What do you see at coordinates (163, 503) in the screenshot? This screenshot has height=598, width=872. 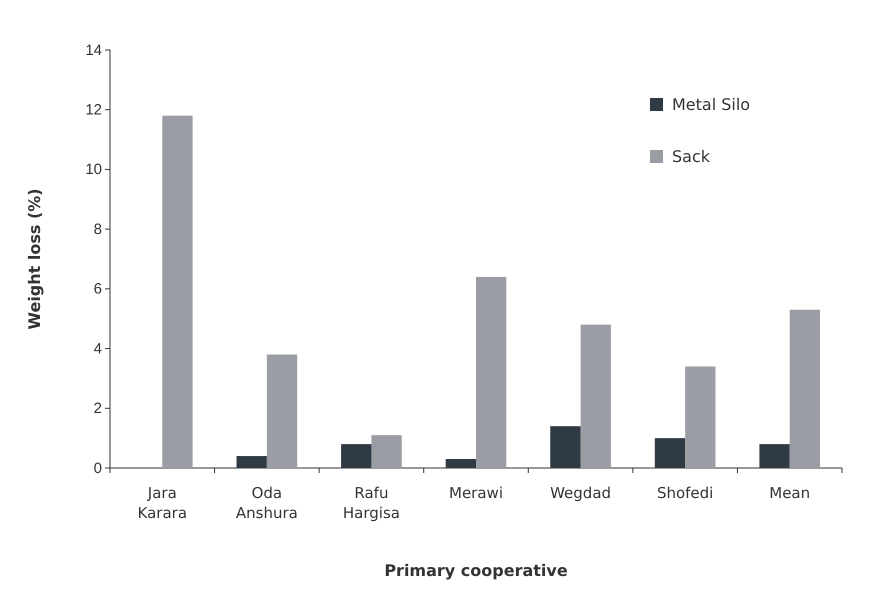 I see `x-tick-label: Jara Karara` at bounding box center [163, 503].